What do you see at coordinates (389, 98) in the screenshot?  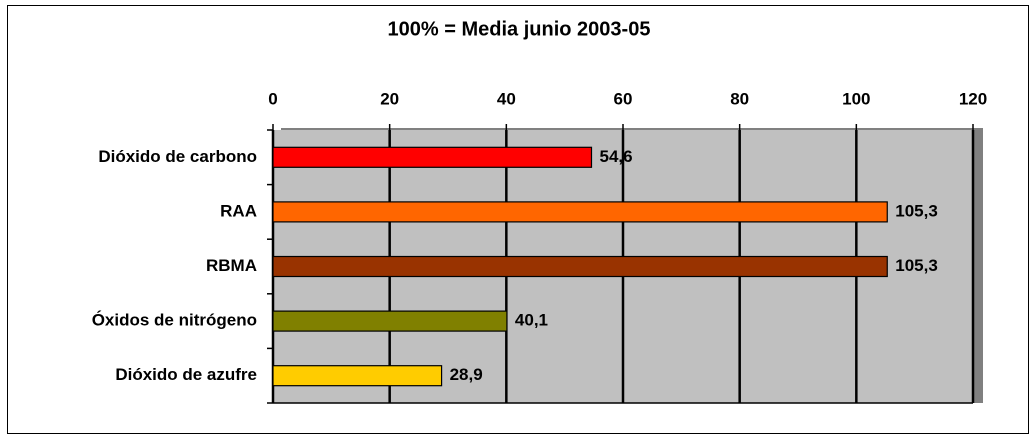 I see `x-tick-label: 20` at bounding box center [389, 98].